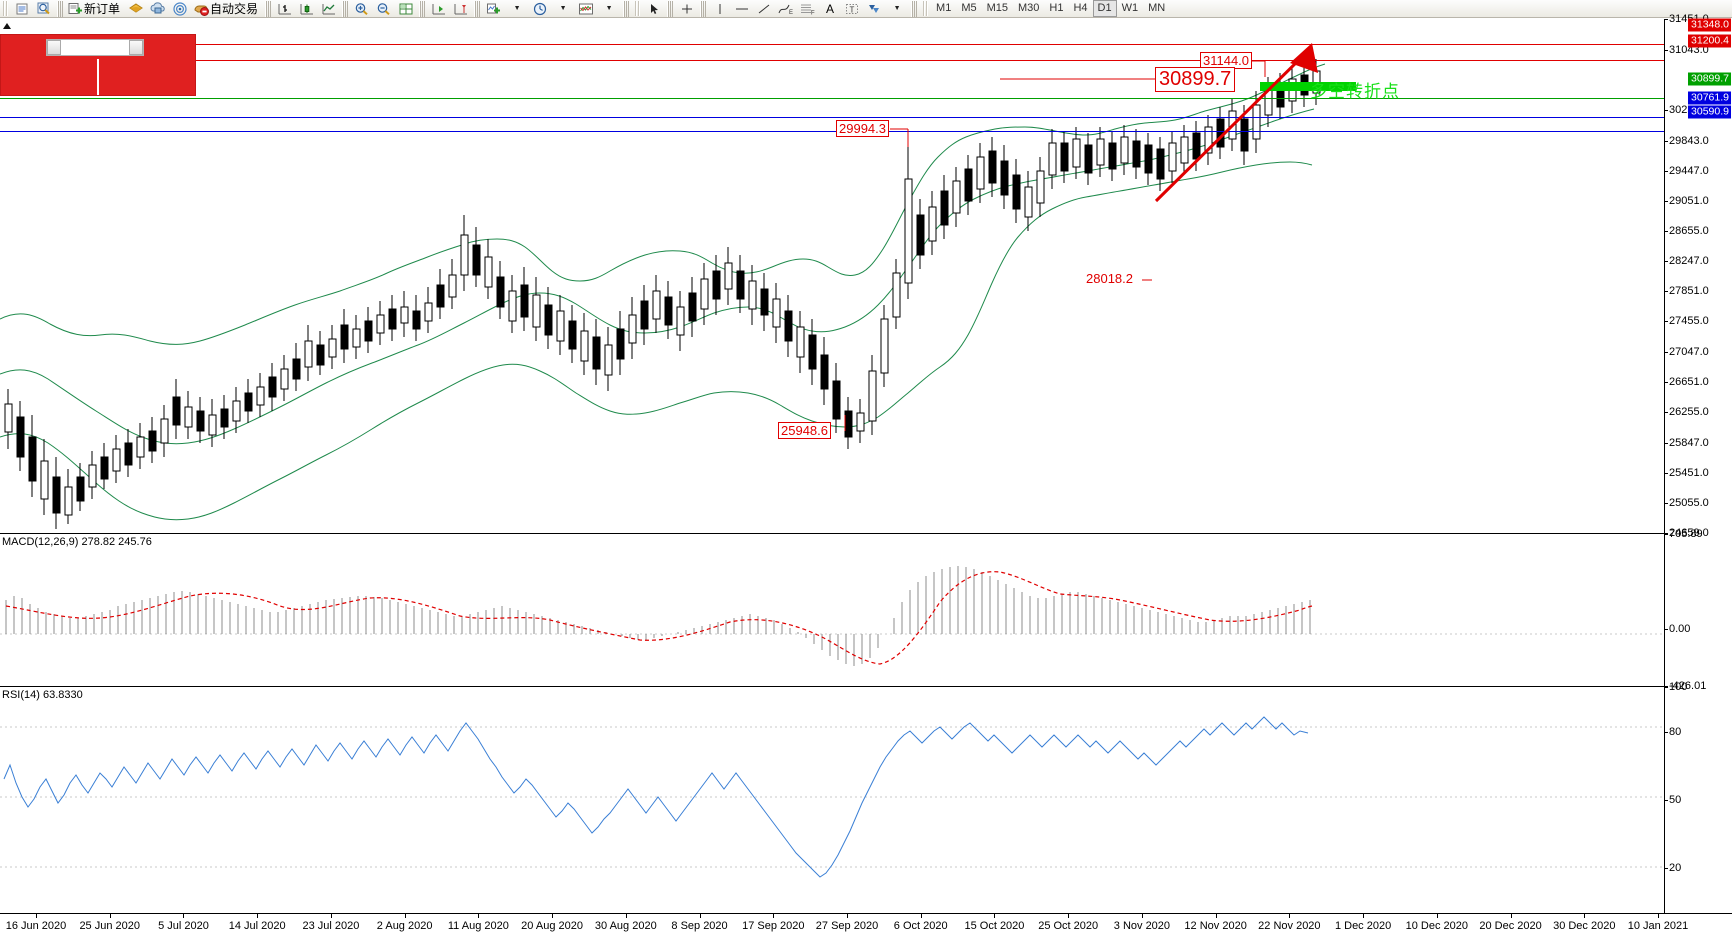 The width and height of the screenshot is (1732, 940). Describe the element at coordinates (1195, 79) in the screenshot. I see `annotation-30899: 30899.7` at that location.